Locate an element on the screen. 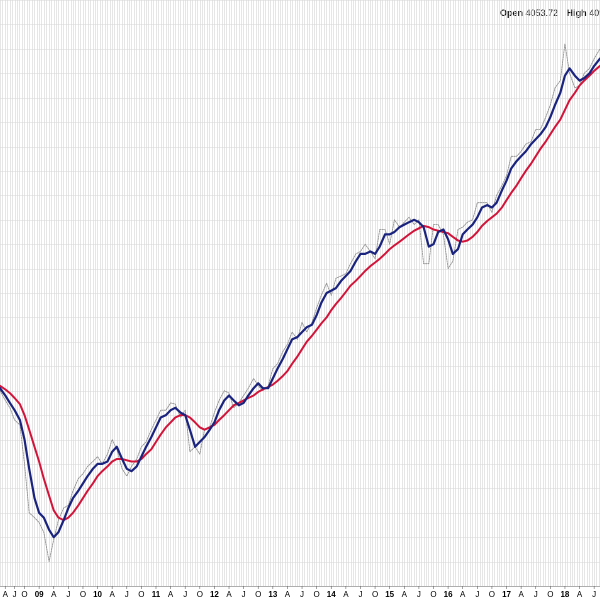  x-tick-label-year: 18 is located at coordinates (564, 594).